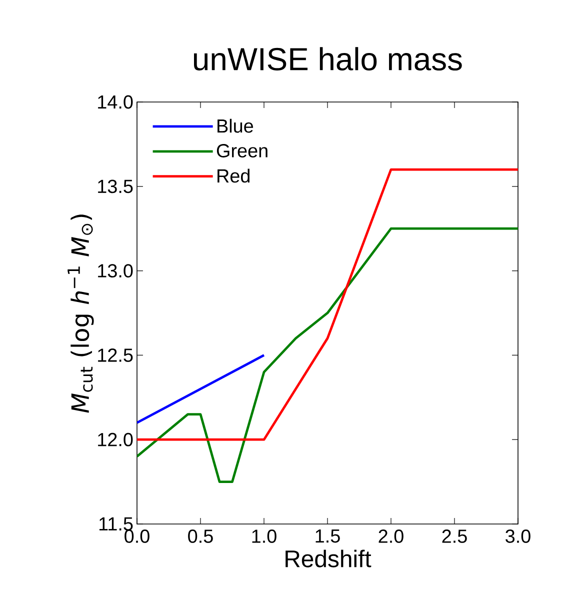  I want to click on y-tick-label: 13.5, so click(115, 187).